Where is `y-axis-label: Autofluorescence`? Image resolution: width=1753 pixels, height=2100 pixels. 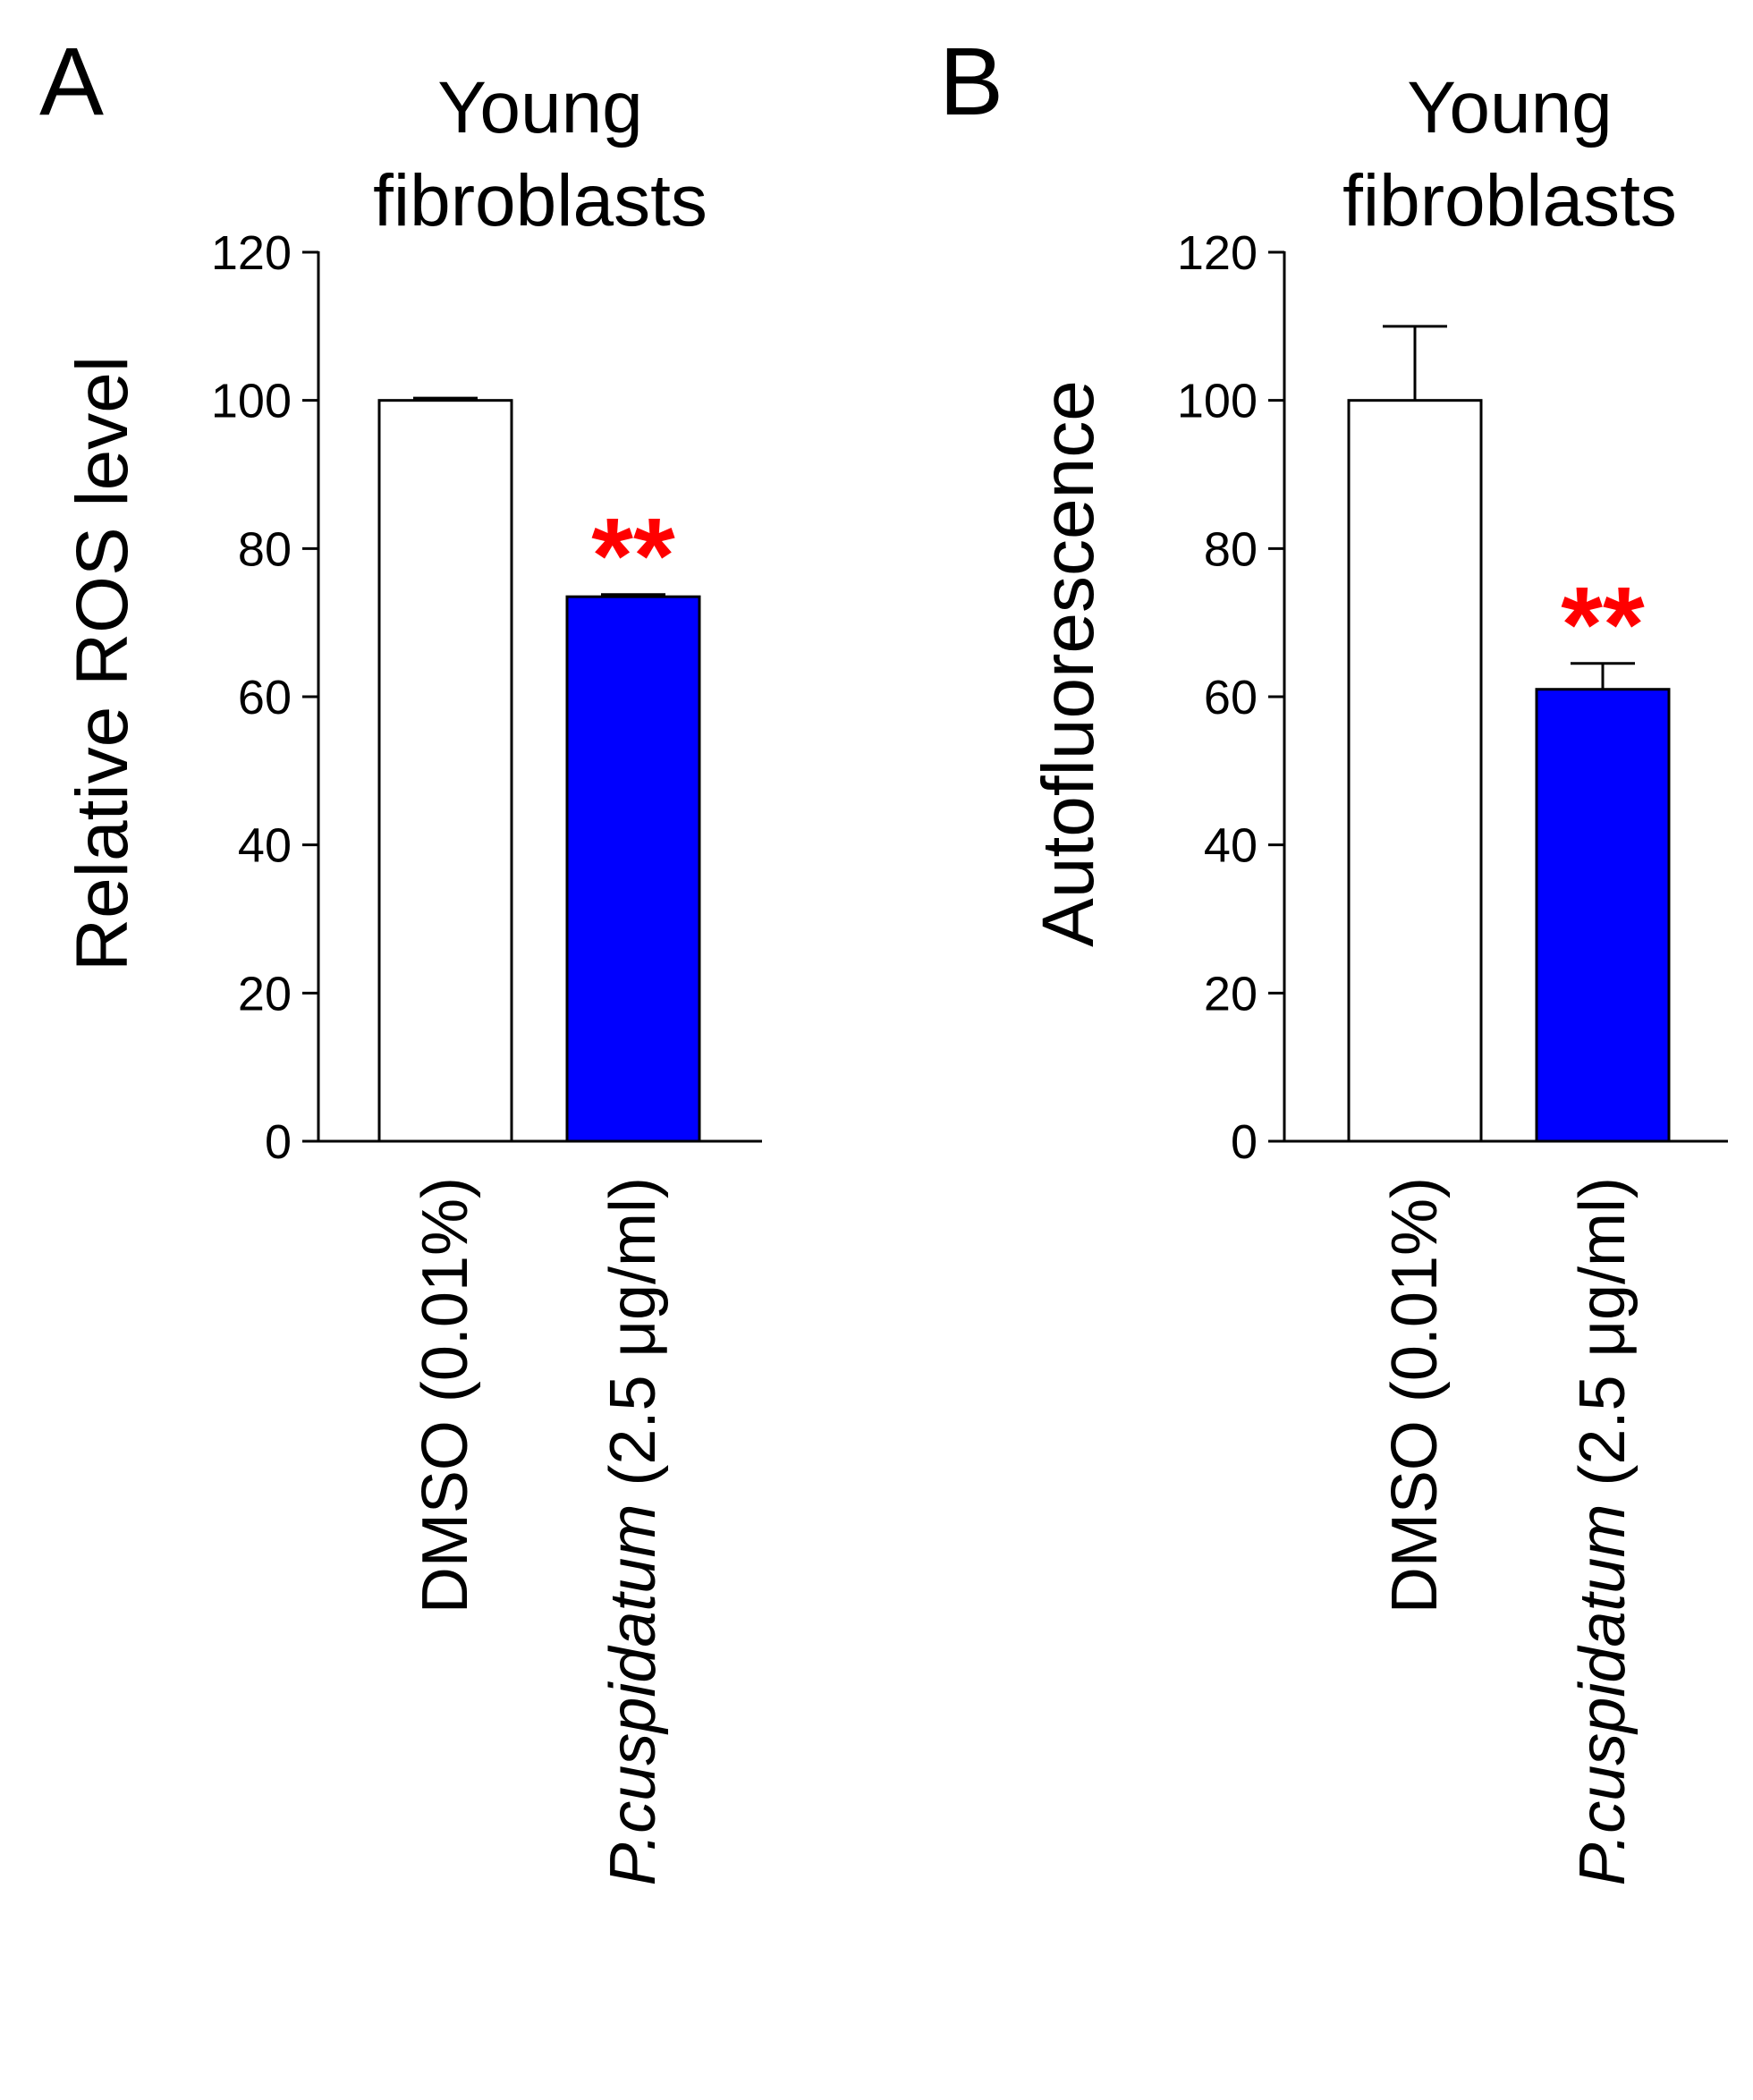
y-axis-label: Autofluorescence is located at coordinates (1068, 663).